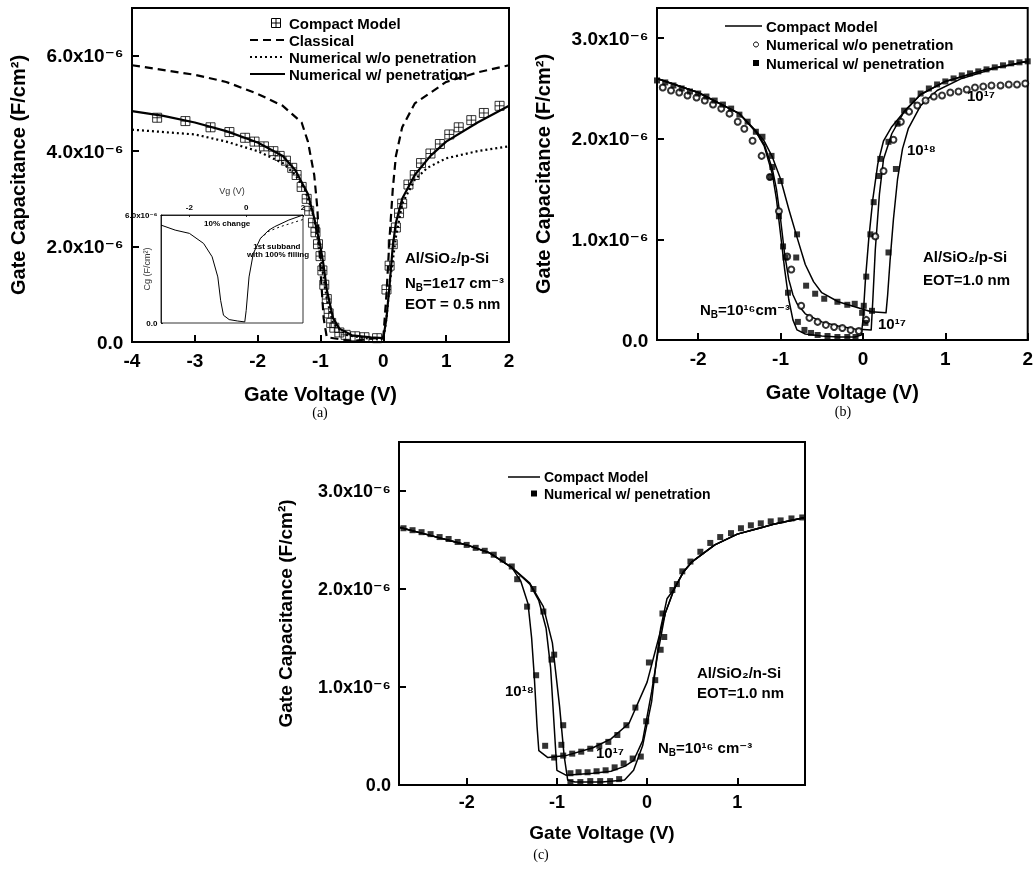  What do you see at coordinates (227, 223) in the screenshot?
I see `annotation: 10% change` at bounding box center [227, 223].